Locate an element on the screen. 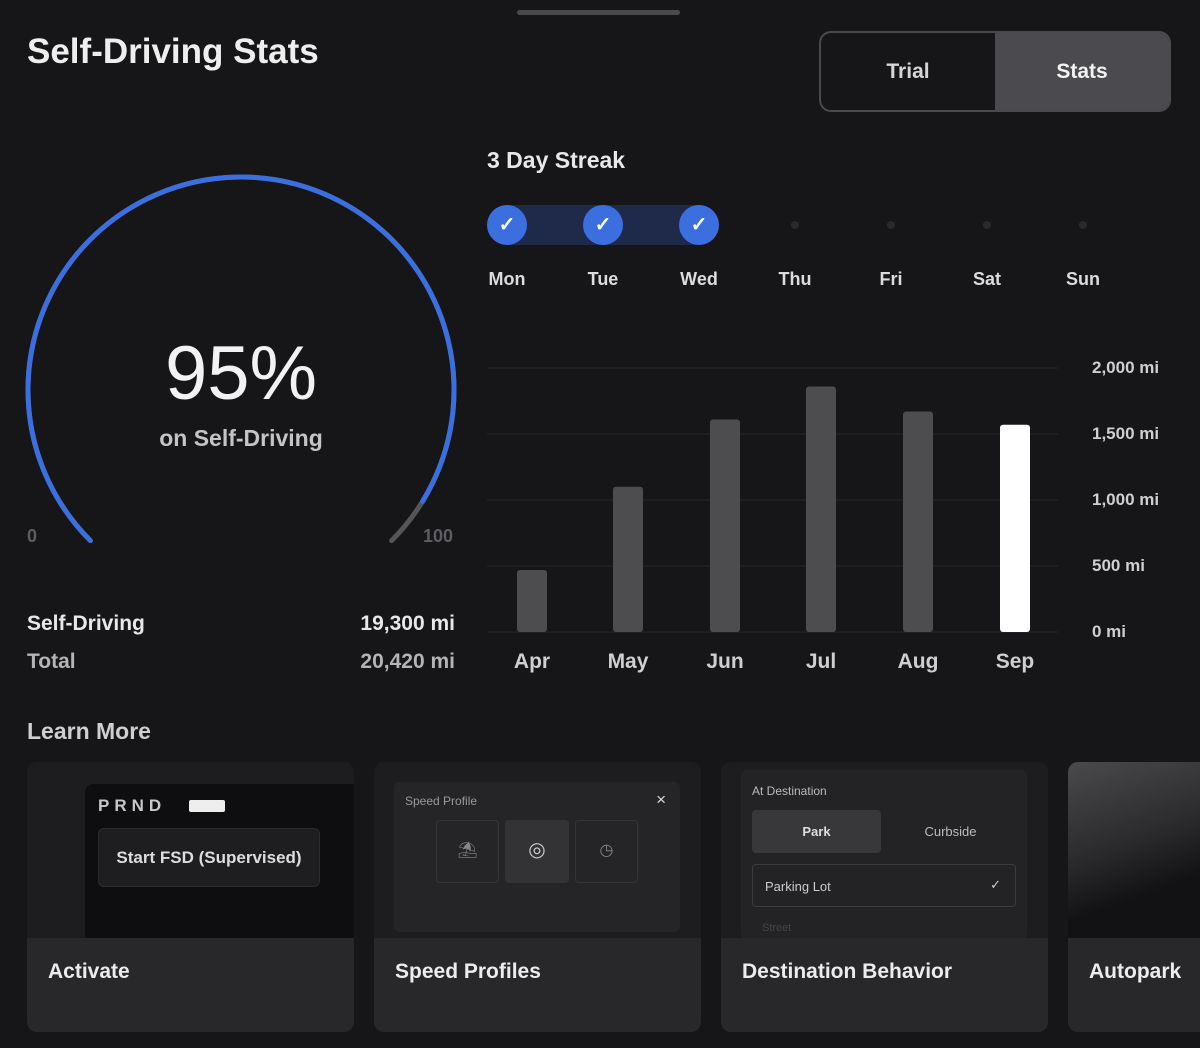 The height and width of the screenshot is (1048, 1200). bar-aug is located at coordinates (918, 521).